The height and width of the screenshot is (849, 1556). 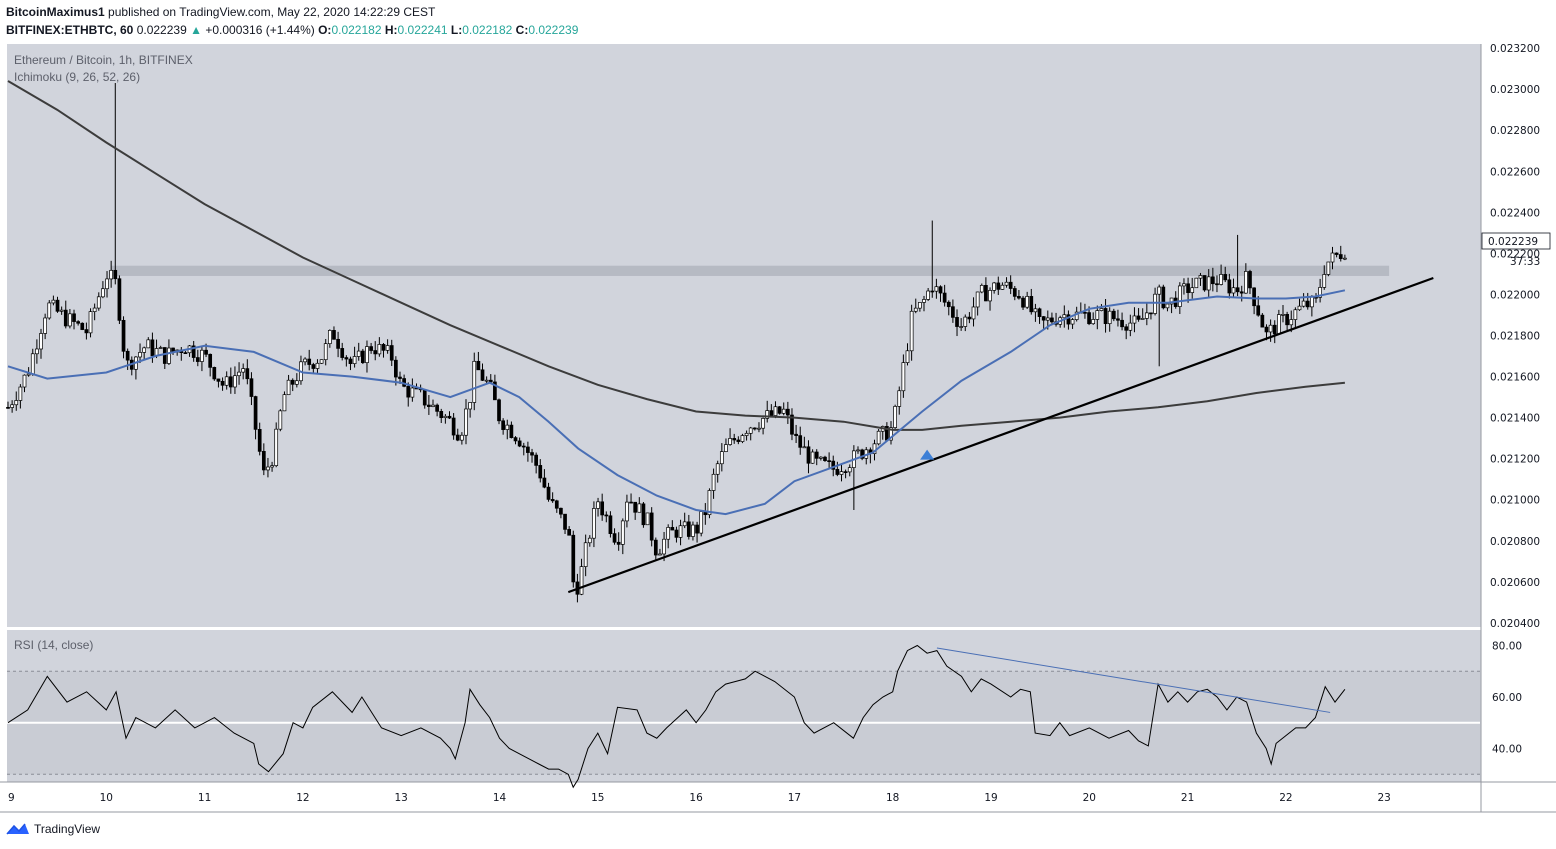 What do you see at coordinates (161, 30) in the screenshot?
I see `last-price: 0.022239` at bounding box center [161, 30].